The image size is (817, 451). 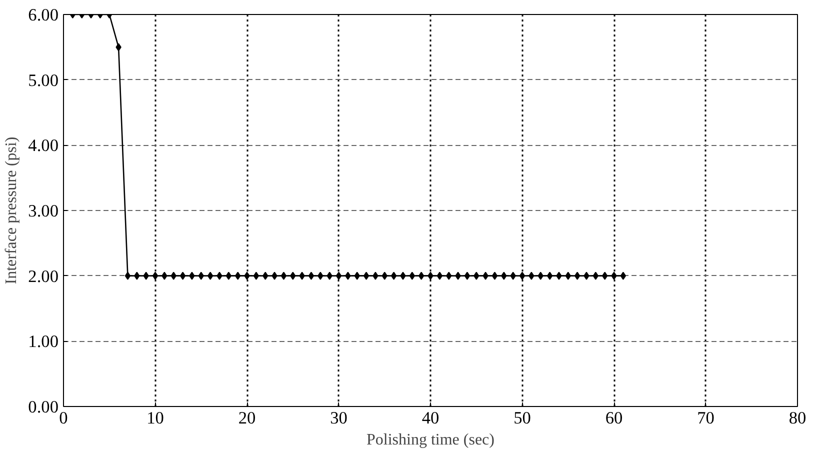 I want to click on x-tick-label: 40, so click(x=431, y=418).